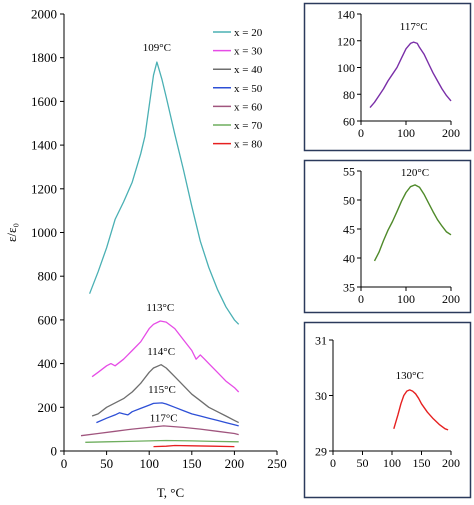 The image size is (474, 505). What do you see at coordinates (363, 463) in the screenshot?
I see `inset-x-tick-label: 50` at bounding box center [363, 463].